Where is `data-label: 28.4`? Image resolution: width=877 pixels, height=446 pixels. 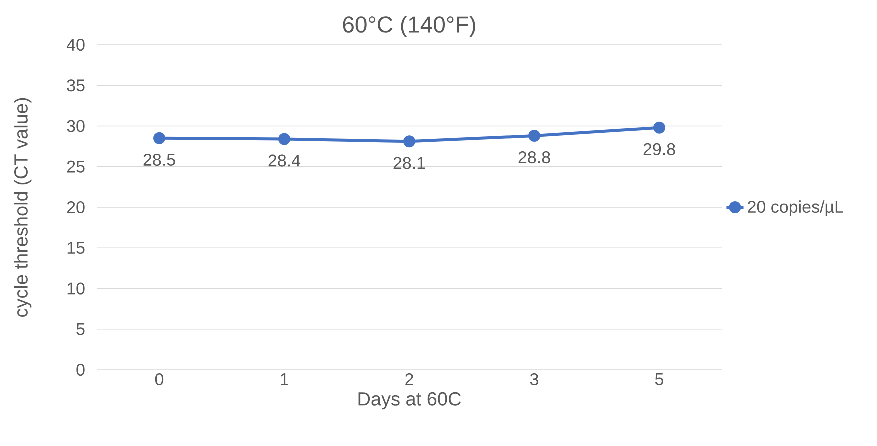
data-label: 28.4 is located at coordinates (284, 160).